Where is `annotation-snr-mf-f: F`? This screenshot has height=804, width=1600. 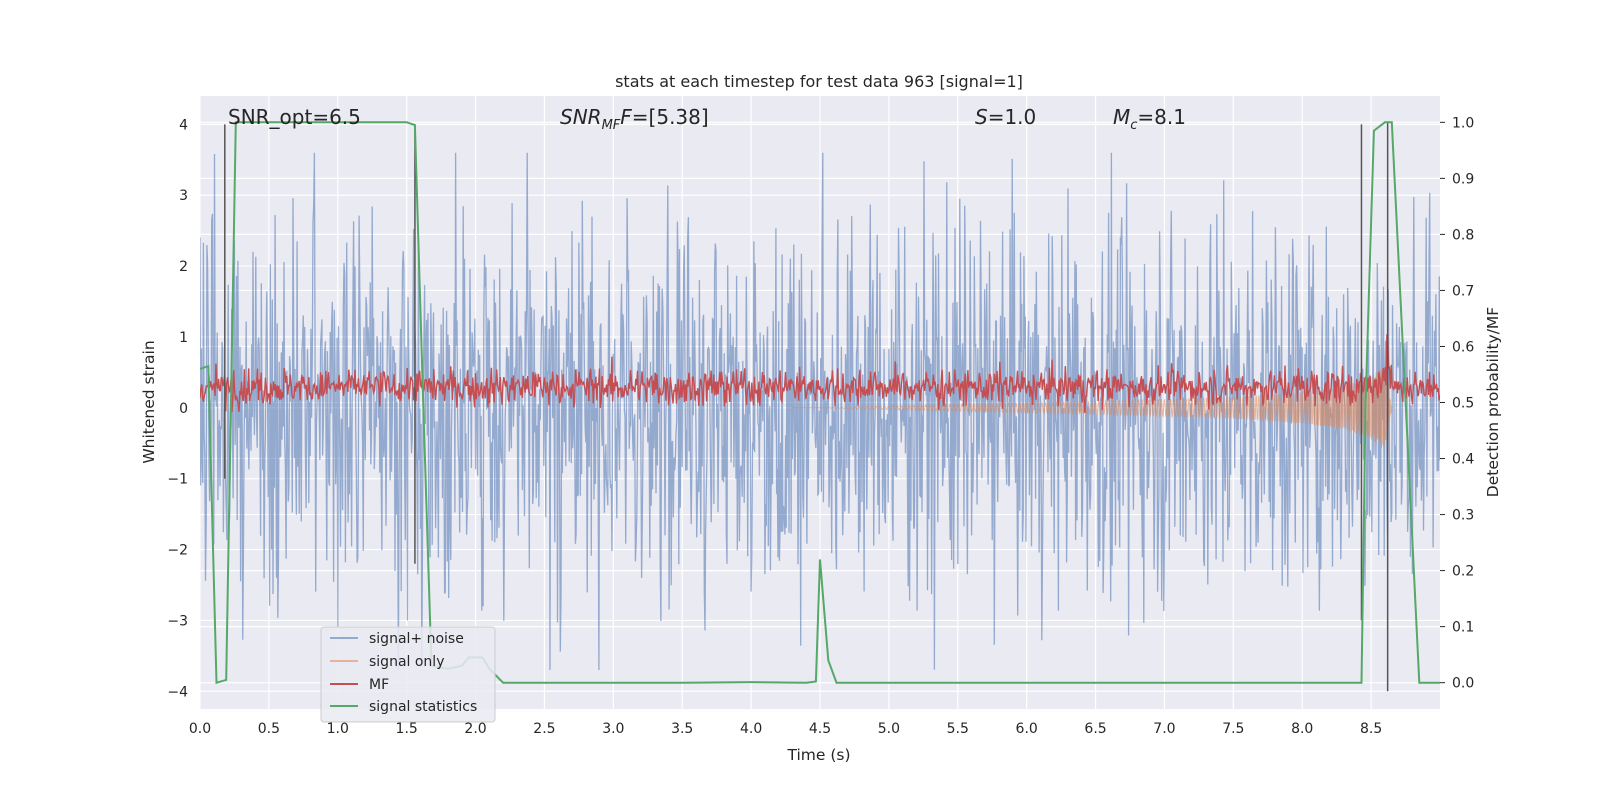 annotation-snr-mf-f: F is located at coordinates (626, 117).